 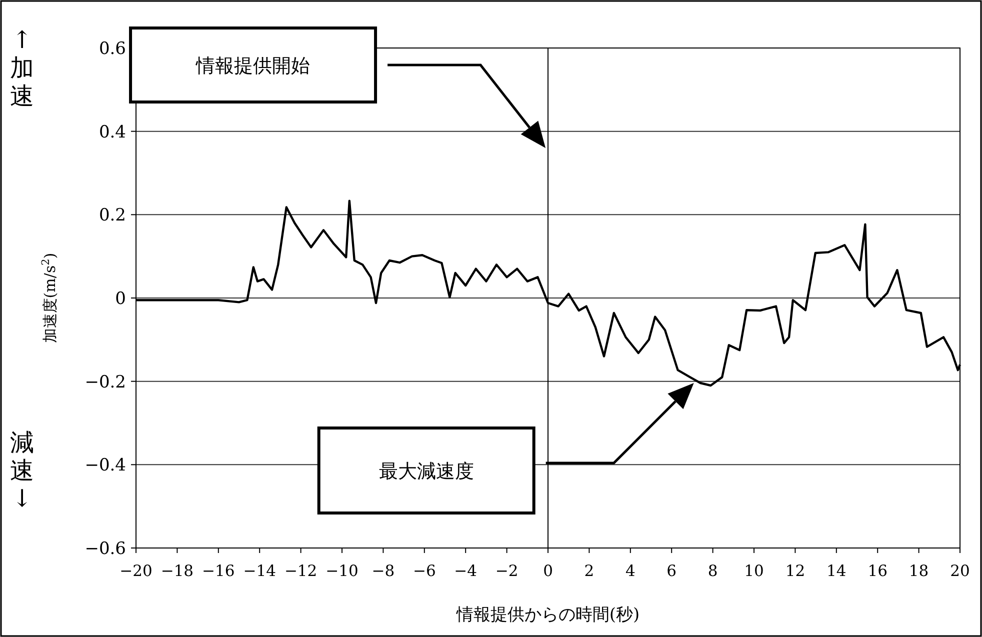 What do you see at coordinates (383, 571) in the screenshot?
I see `x-tick-label: −8` at bounding box center [383, 571].